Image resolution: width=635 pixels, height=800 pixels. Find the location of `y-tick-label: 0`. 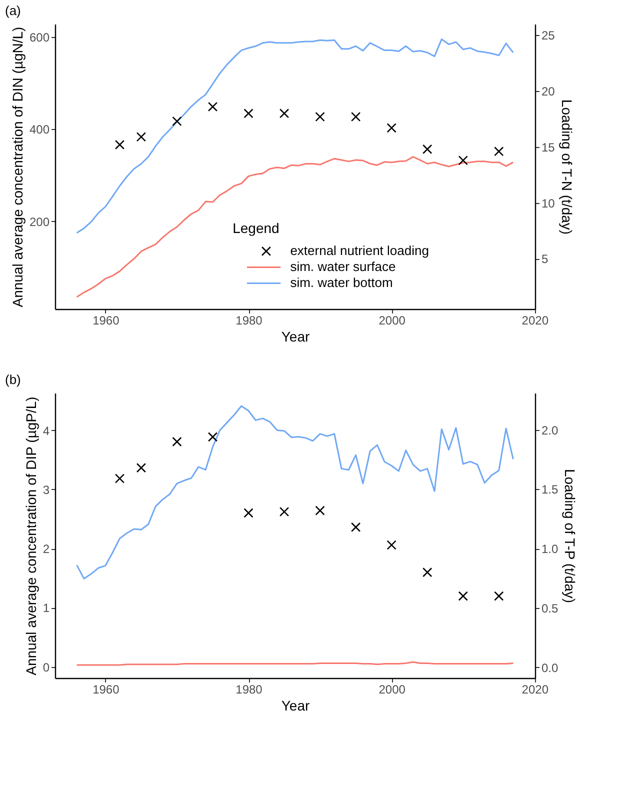

y-tick-label: 0 is located at coordinates (46, 667).